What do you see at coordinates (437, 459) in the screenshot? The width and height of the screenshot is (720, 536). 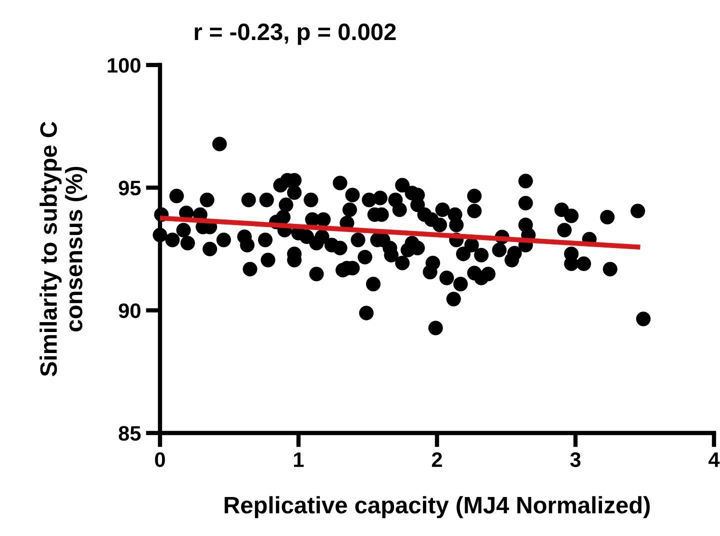 I see `x-tick-label: 2` at bounding box center [437, 459].